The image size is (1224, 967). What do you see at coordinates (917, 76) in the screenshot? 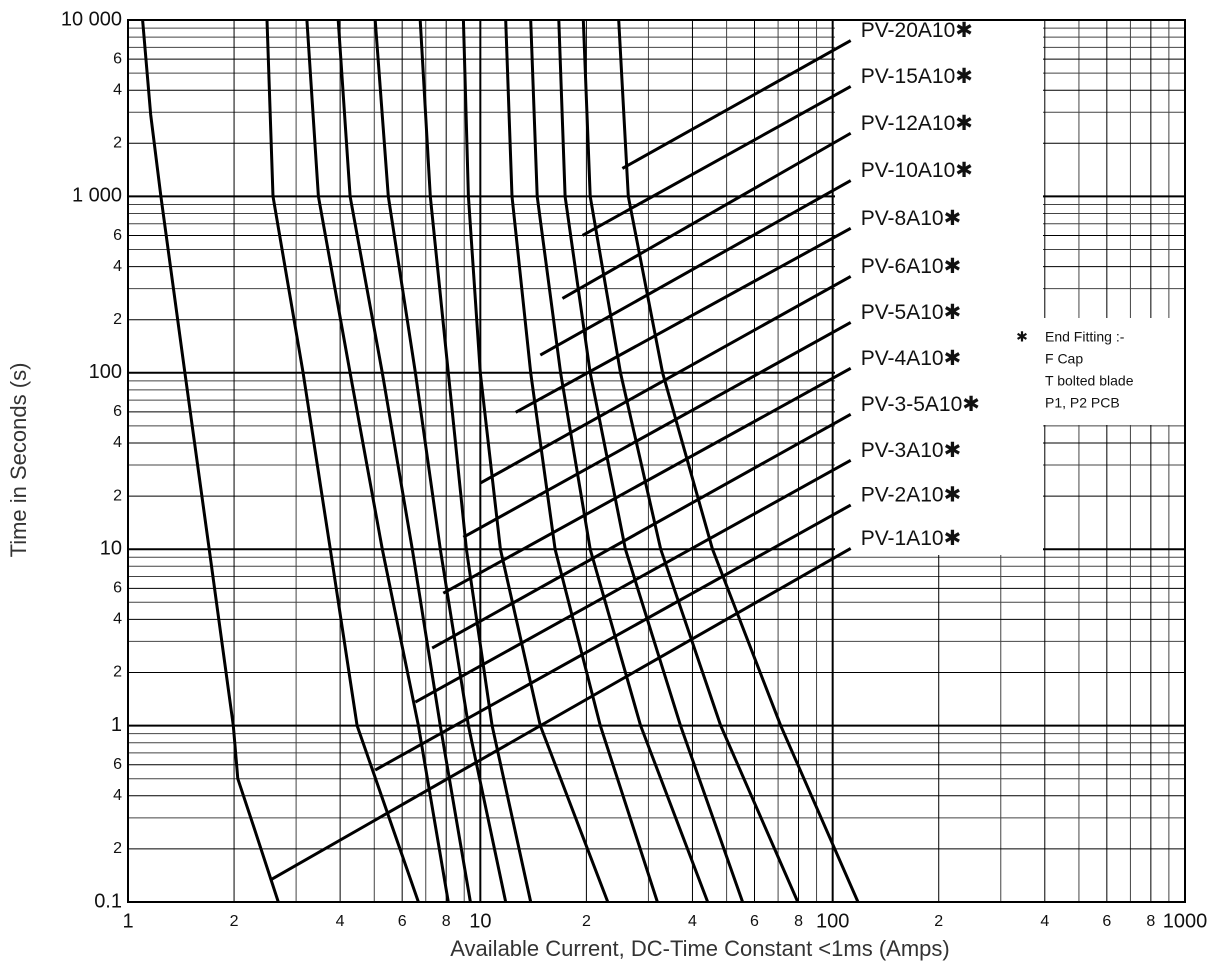
I see `legend-label: PV-15A10✱` at bounding box center [917, 76].